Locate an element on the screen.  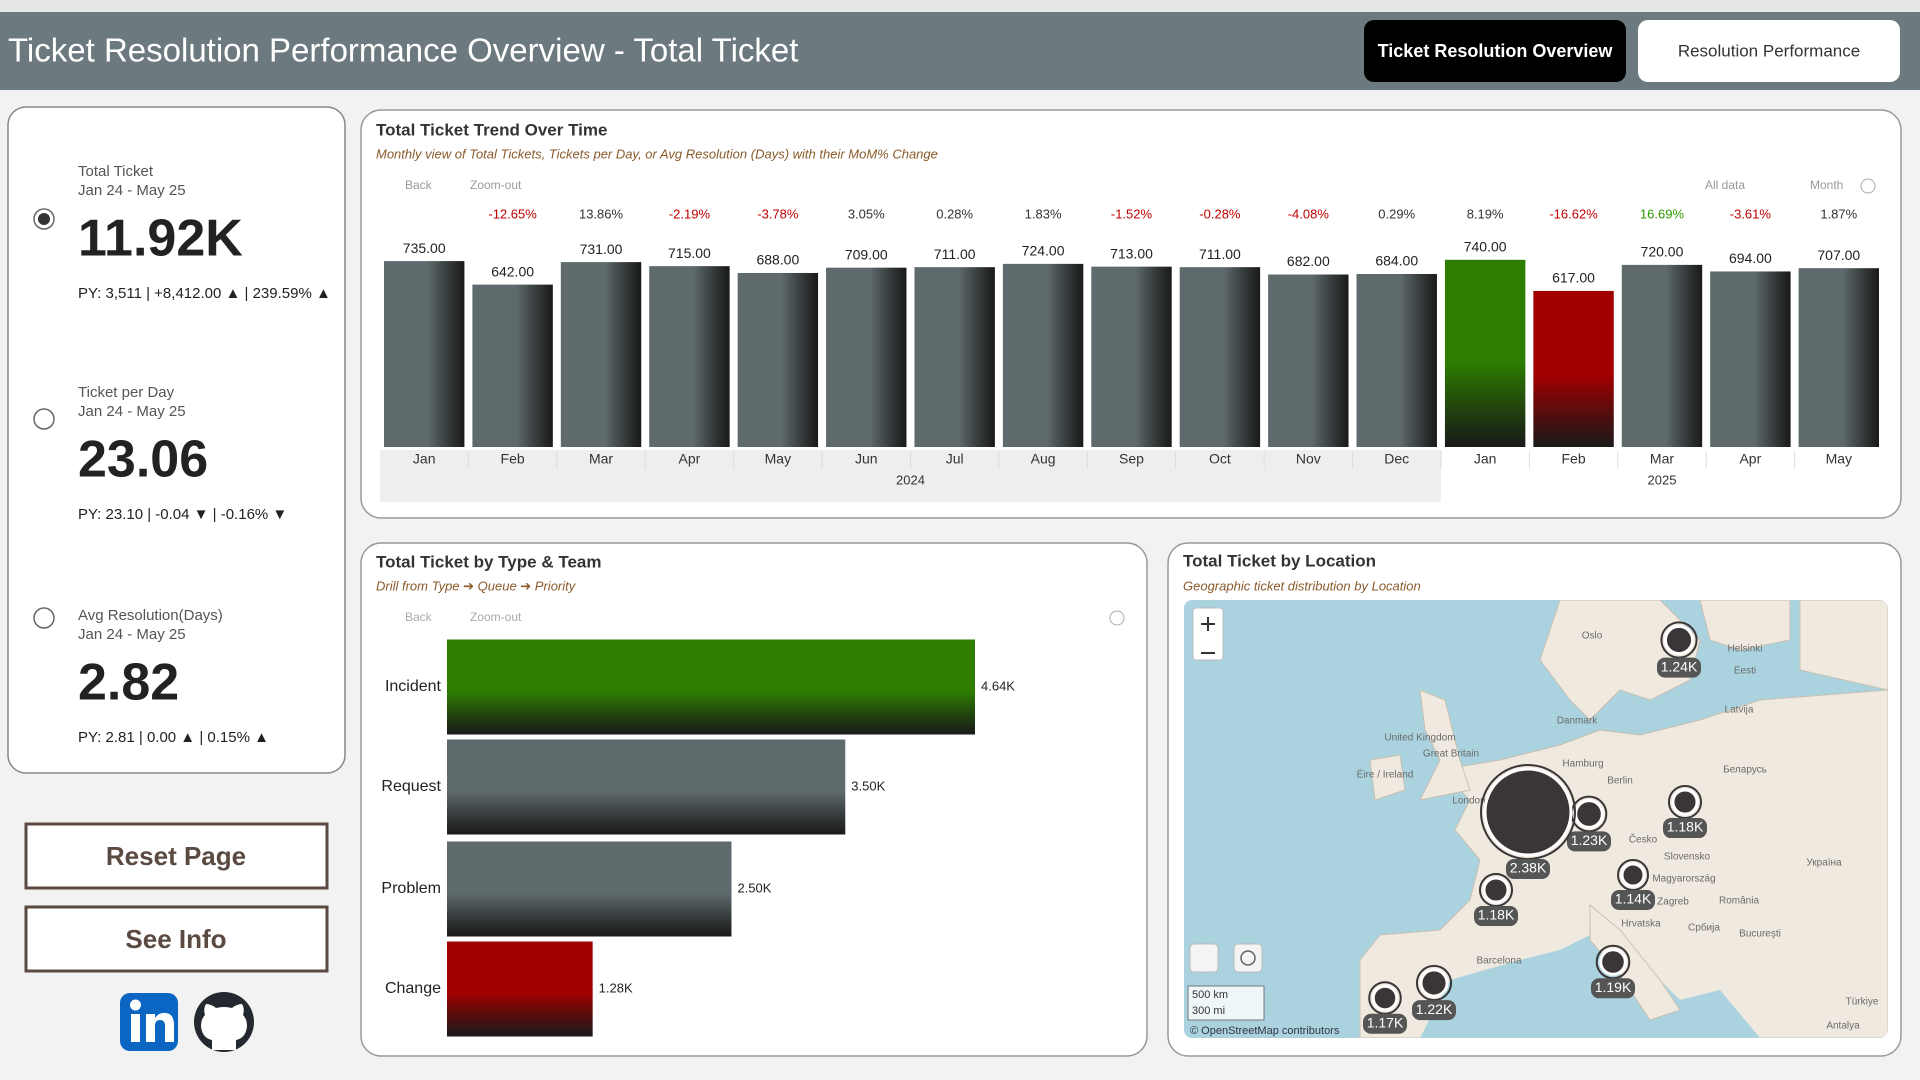
x-tick-label: Feb is located at coordinates (513, 459).